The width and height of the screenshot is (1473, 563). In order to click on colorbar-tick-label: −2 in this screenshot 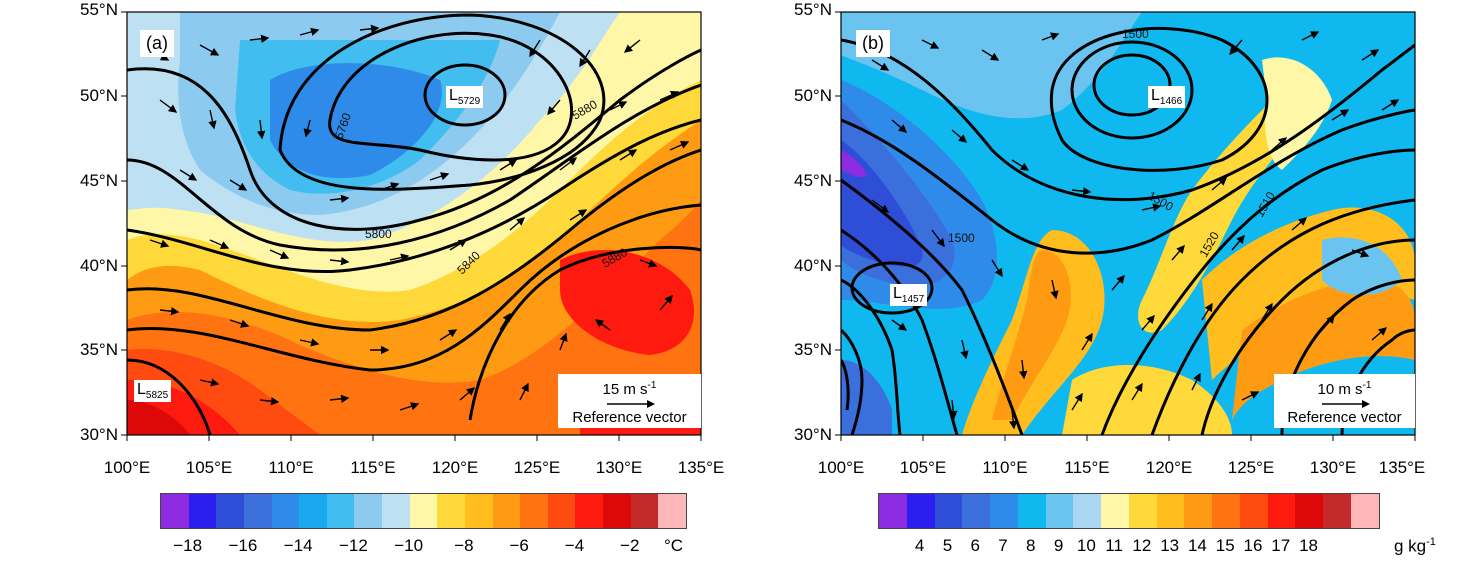, I will do `click(630, 545)`.